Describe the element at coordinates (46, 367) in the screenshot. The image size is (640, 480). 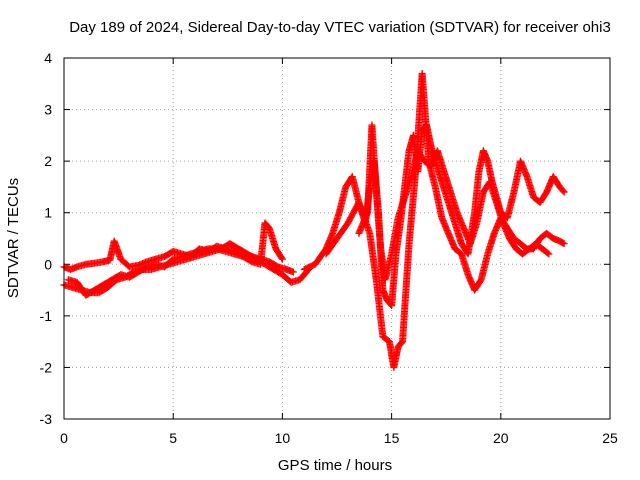
I see `y-tick-label: -2` at that location.